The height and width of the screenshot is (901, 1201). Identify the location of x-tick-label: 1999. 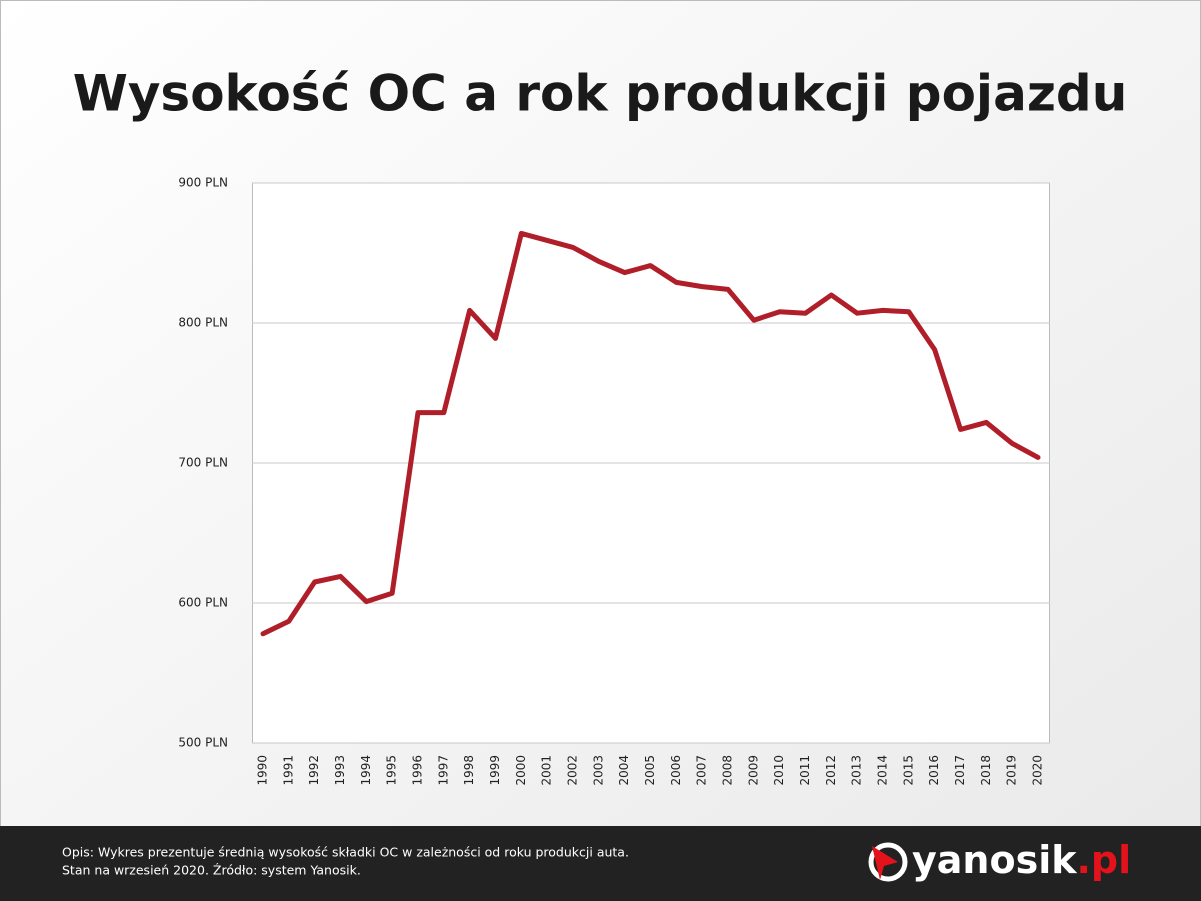
(495, 770).